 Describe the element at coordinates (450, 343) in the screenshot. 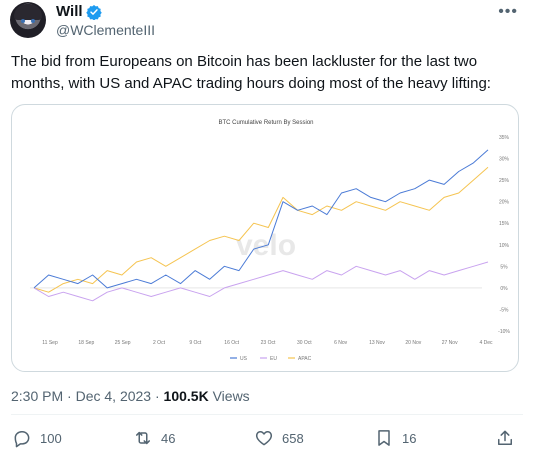

I see `chart-x-tick-label: 27 Nov` at that location.